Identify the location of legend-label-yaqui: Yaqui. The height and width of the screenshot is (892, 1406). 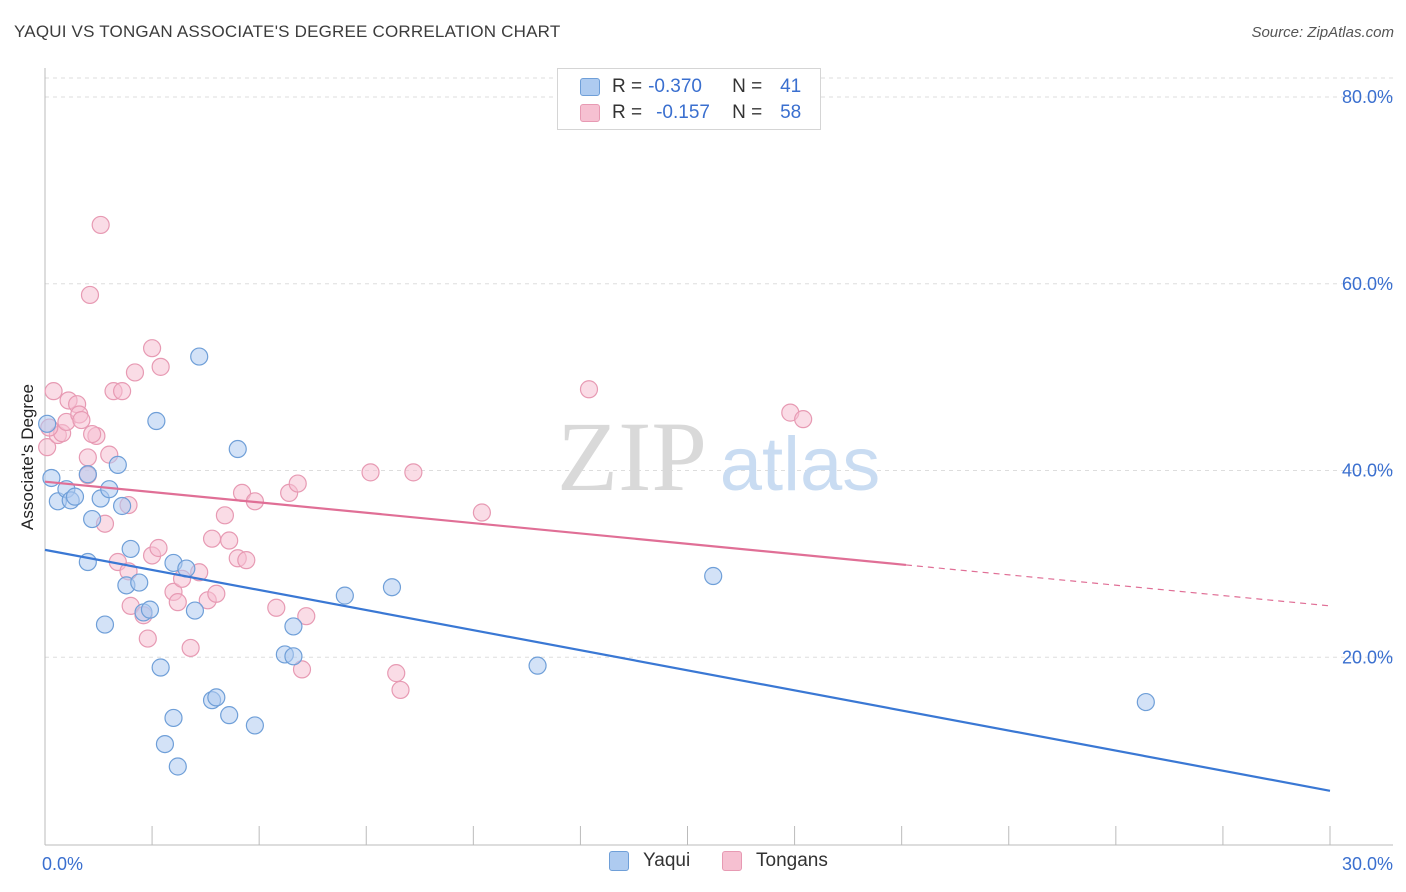
(667, 860).